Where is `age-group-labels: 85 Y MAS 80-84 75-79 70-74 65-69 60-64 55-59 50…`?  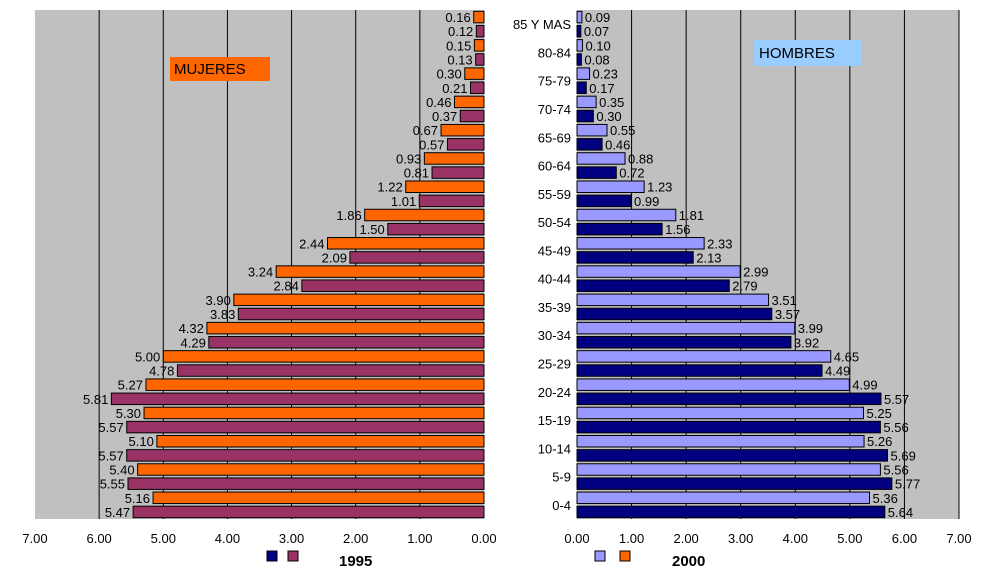 age-group-labels: 85 Y MAS 80-84 75-79 70-74 65-69 60-64 55-59 50… is located at coordinates (542, 265).